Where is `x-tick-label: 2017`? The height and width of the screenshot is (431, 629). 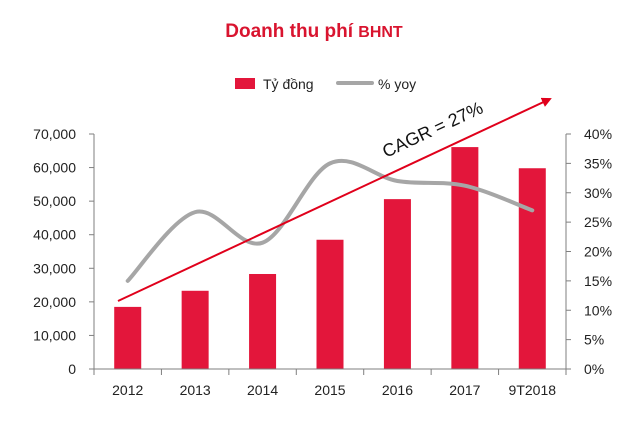
x-tick-label: 2017 is located at coordinates (464, 390).